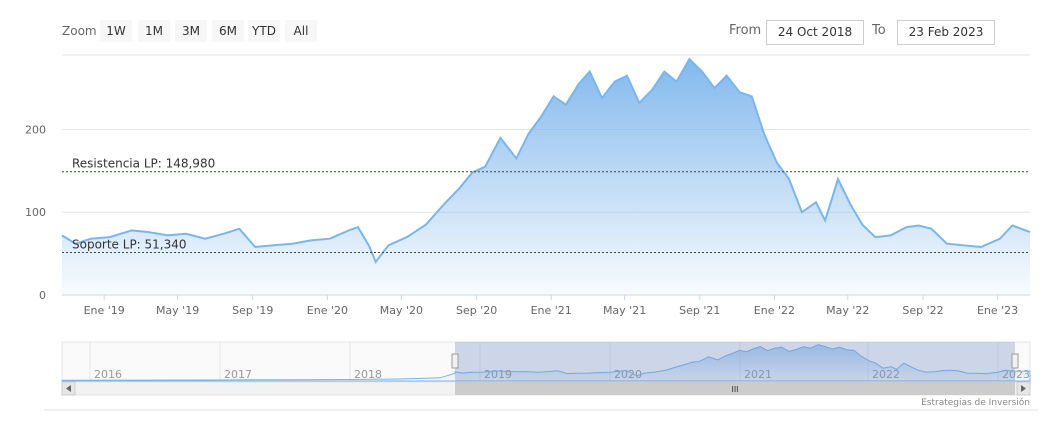 This screenshot has width=1050, height=424. I want to click on scrollbar-thumb, so click(735, 388).